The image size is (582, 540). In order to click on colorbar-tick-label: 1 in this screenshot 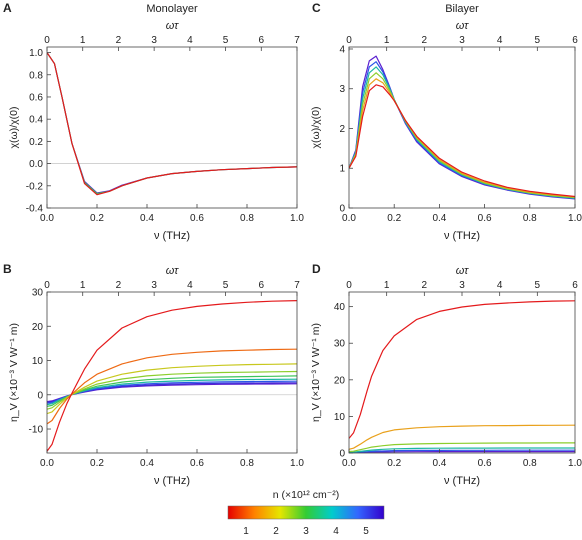, I will do `click(246, 531)`.